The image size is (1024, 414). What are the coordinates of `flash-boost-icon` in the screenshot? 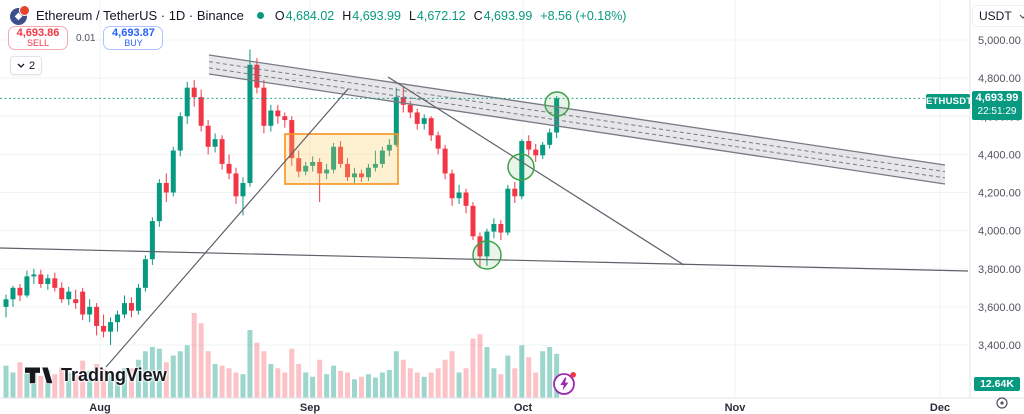 It's located at (565, 385).